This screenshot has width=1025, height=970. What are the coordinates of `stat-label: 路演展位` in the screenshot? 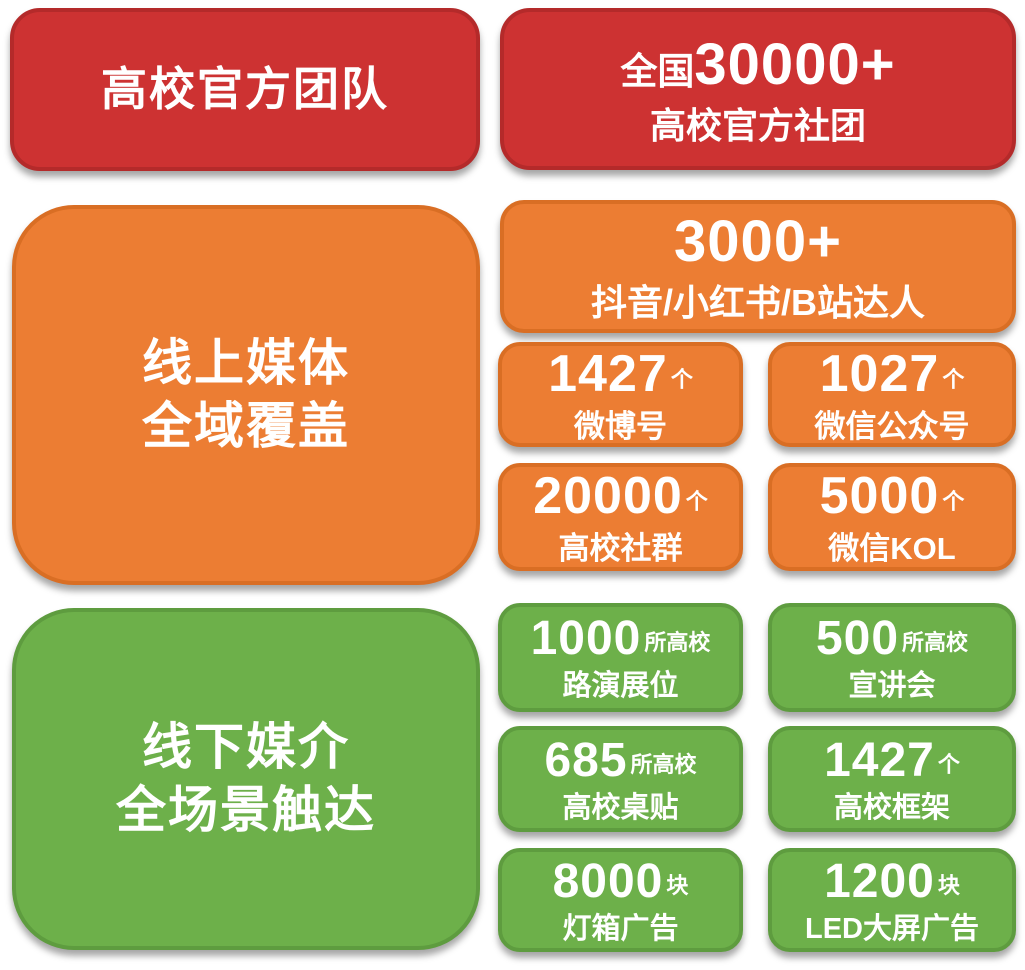 It's located at (620, 686).